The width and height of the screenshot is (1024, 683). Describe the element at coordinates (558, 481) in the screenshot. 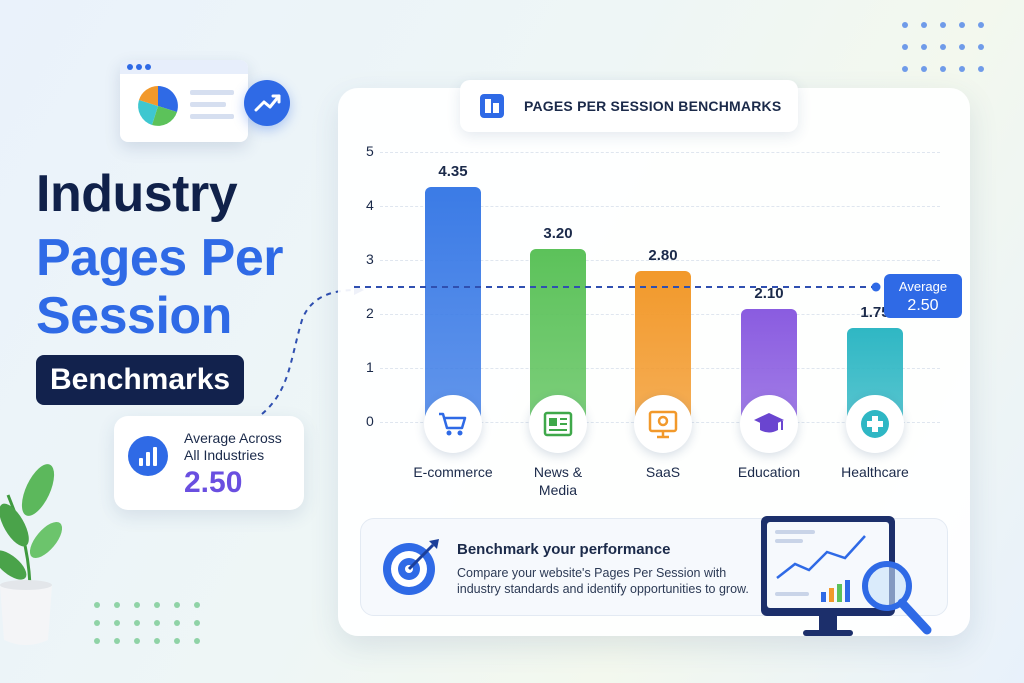

I see `category-label: News & Media` at that location.